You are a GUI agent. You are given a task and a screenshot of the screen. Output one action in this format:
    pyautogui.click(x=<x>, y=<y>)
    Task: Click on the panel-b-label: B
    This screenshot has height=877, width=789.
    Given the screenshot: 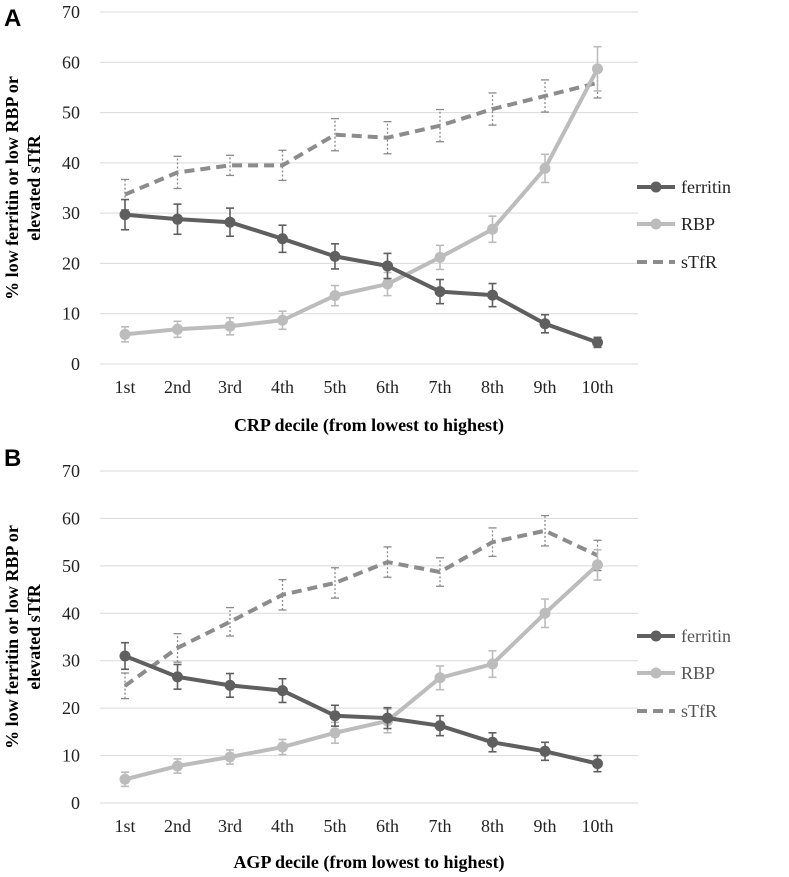 What is the action you would take?
    pyautogui.click(x=12, y=458)
    